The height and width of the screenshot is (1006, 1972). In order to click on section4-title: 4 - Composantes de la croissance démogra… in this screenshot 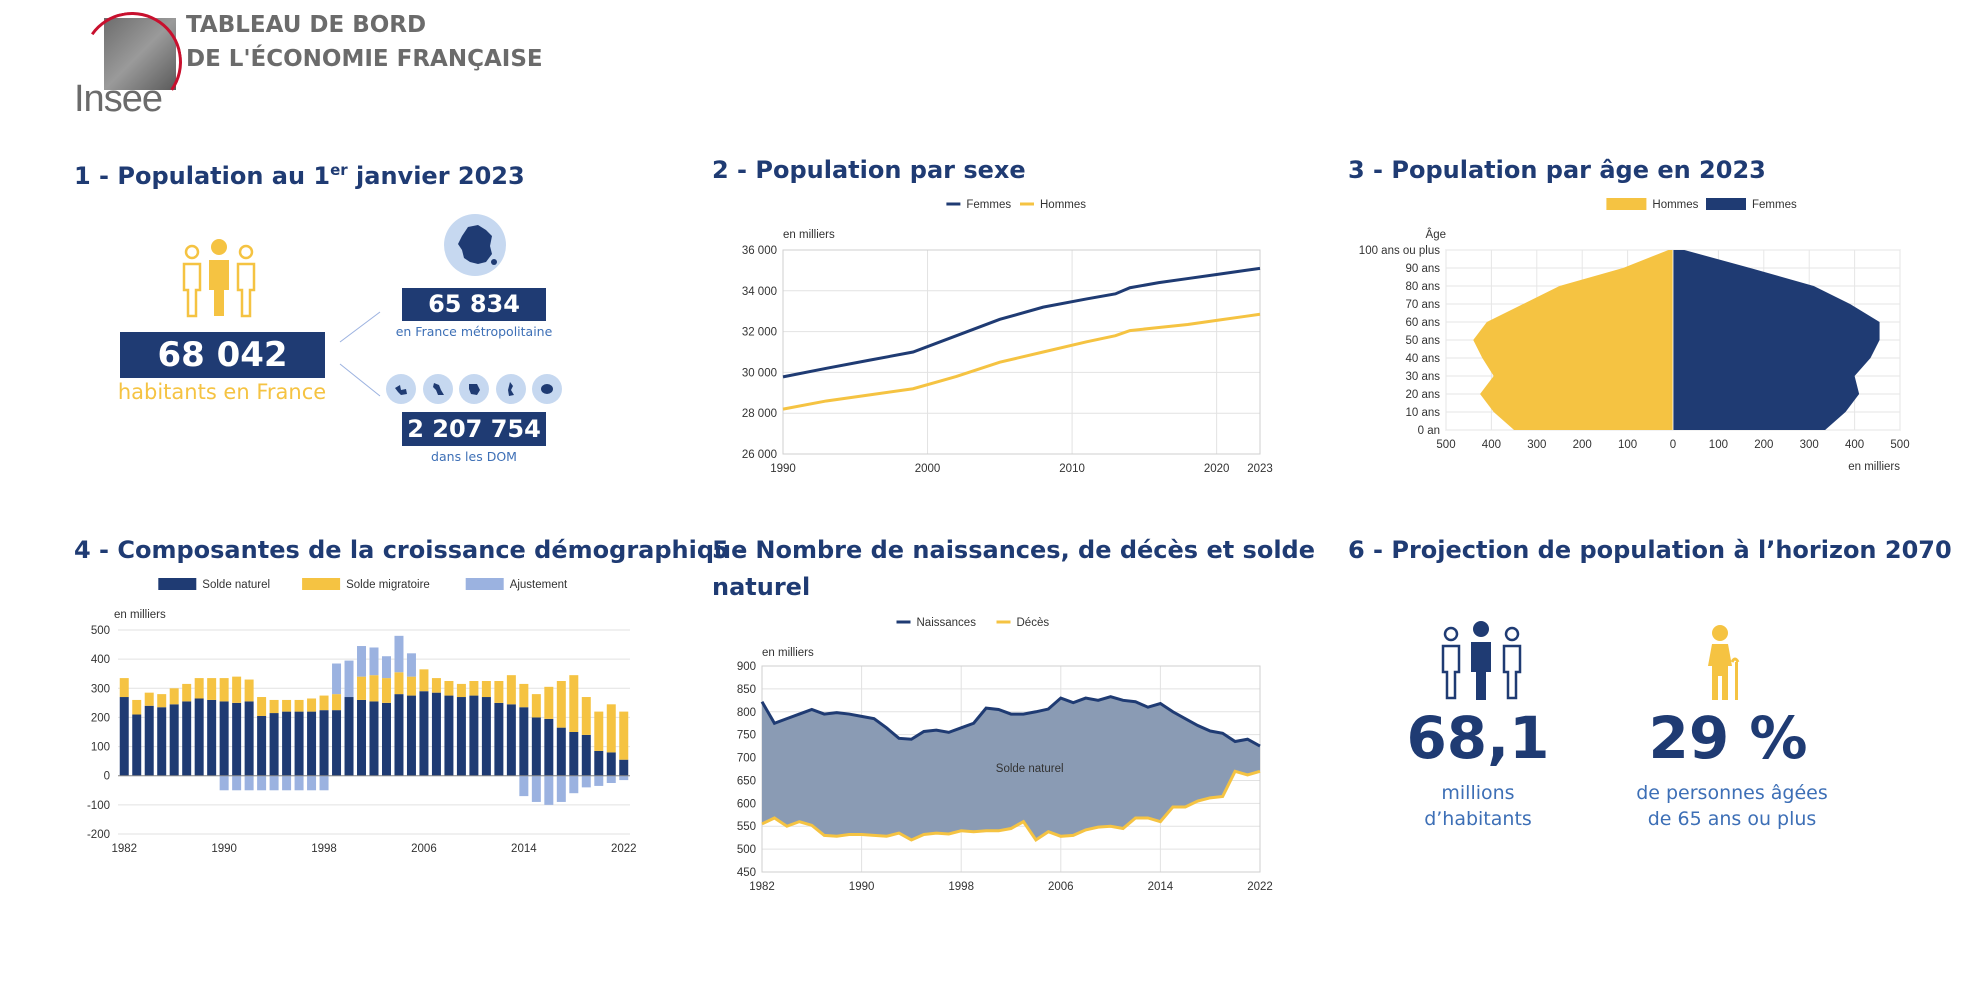, I will do `click(411, 550)`.